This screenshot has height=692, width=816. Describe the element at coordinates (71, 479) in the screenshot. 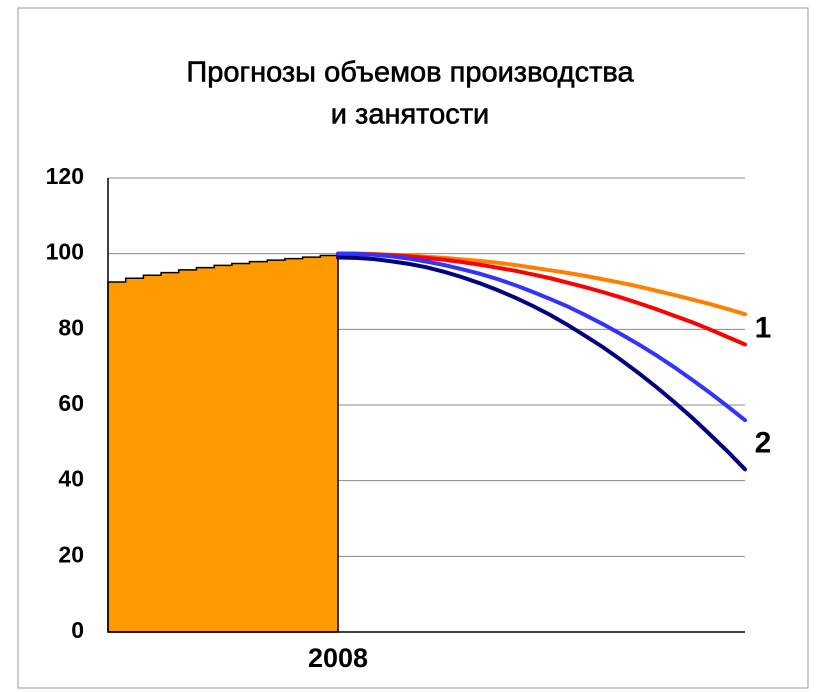

I see `y-tick-label: 40` at that location.